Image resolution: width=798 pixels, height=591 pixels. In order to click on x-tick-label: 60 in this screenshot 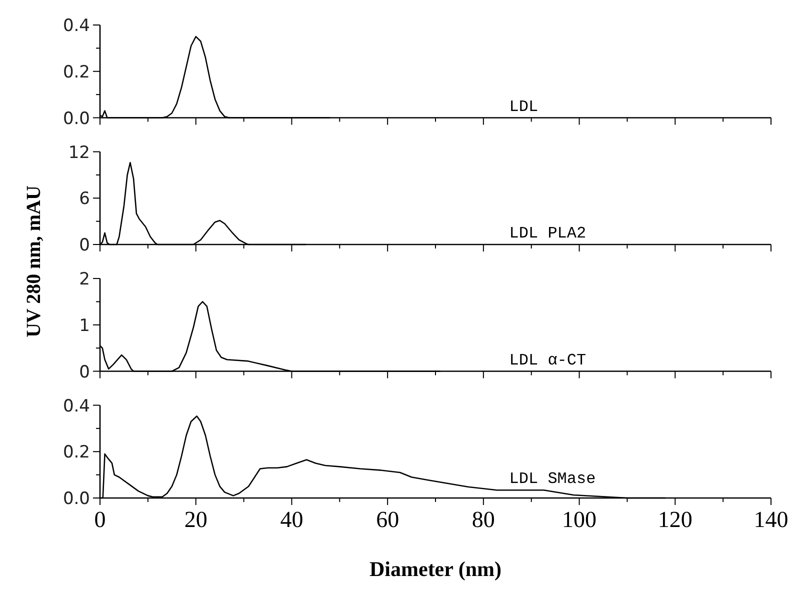, I will do `click(388, 519)`.